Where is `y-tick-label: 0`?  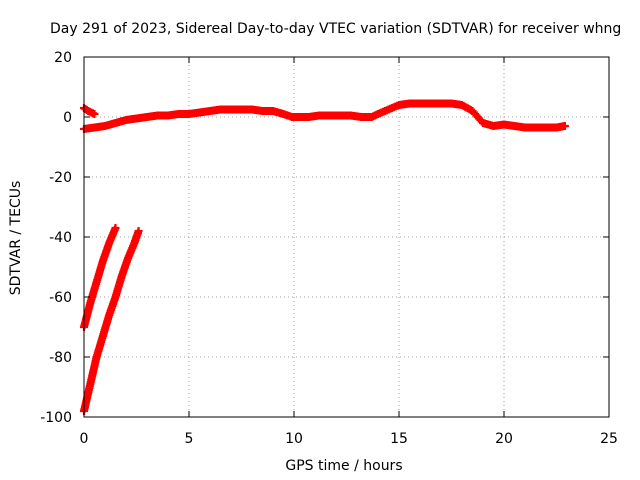
y-tick-label: 0 is located at coordinates (67, 118).